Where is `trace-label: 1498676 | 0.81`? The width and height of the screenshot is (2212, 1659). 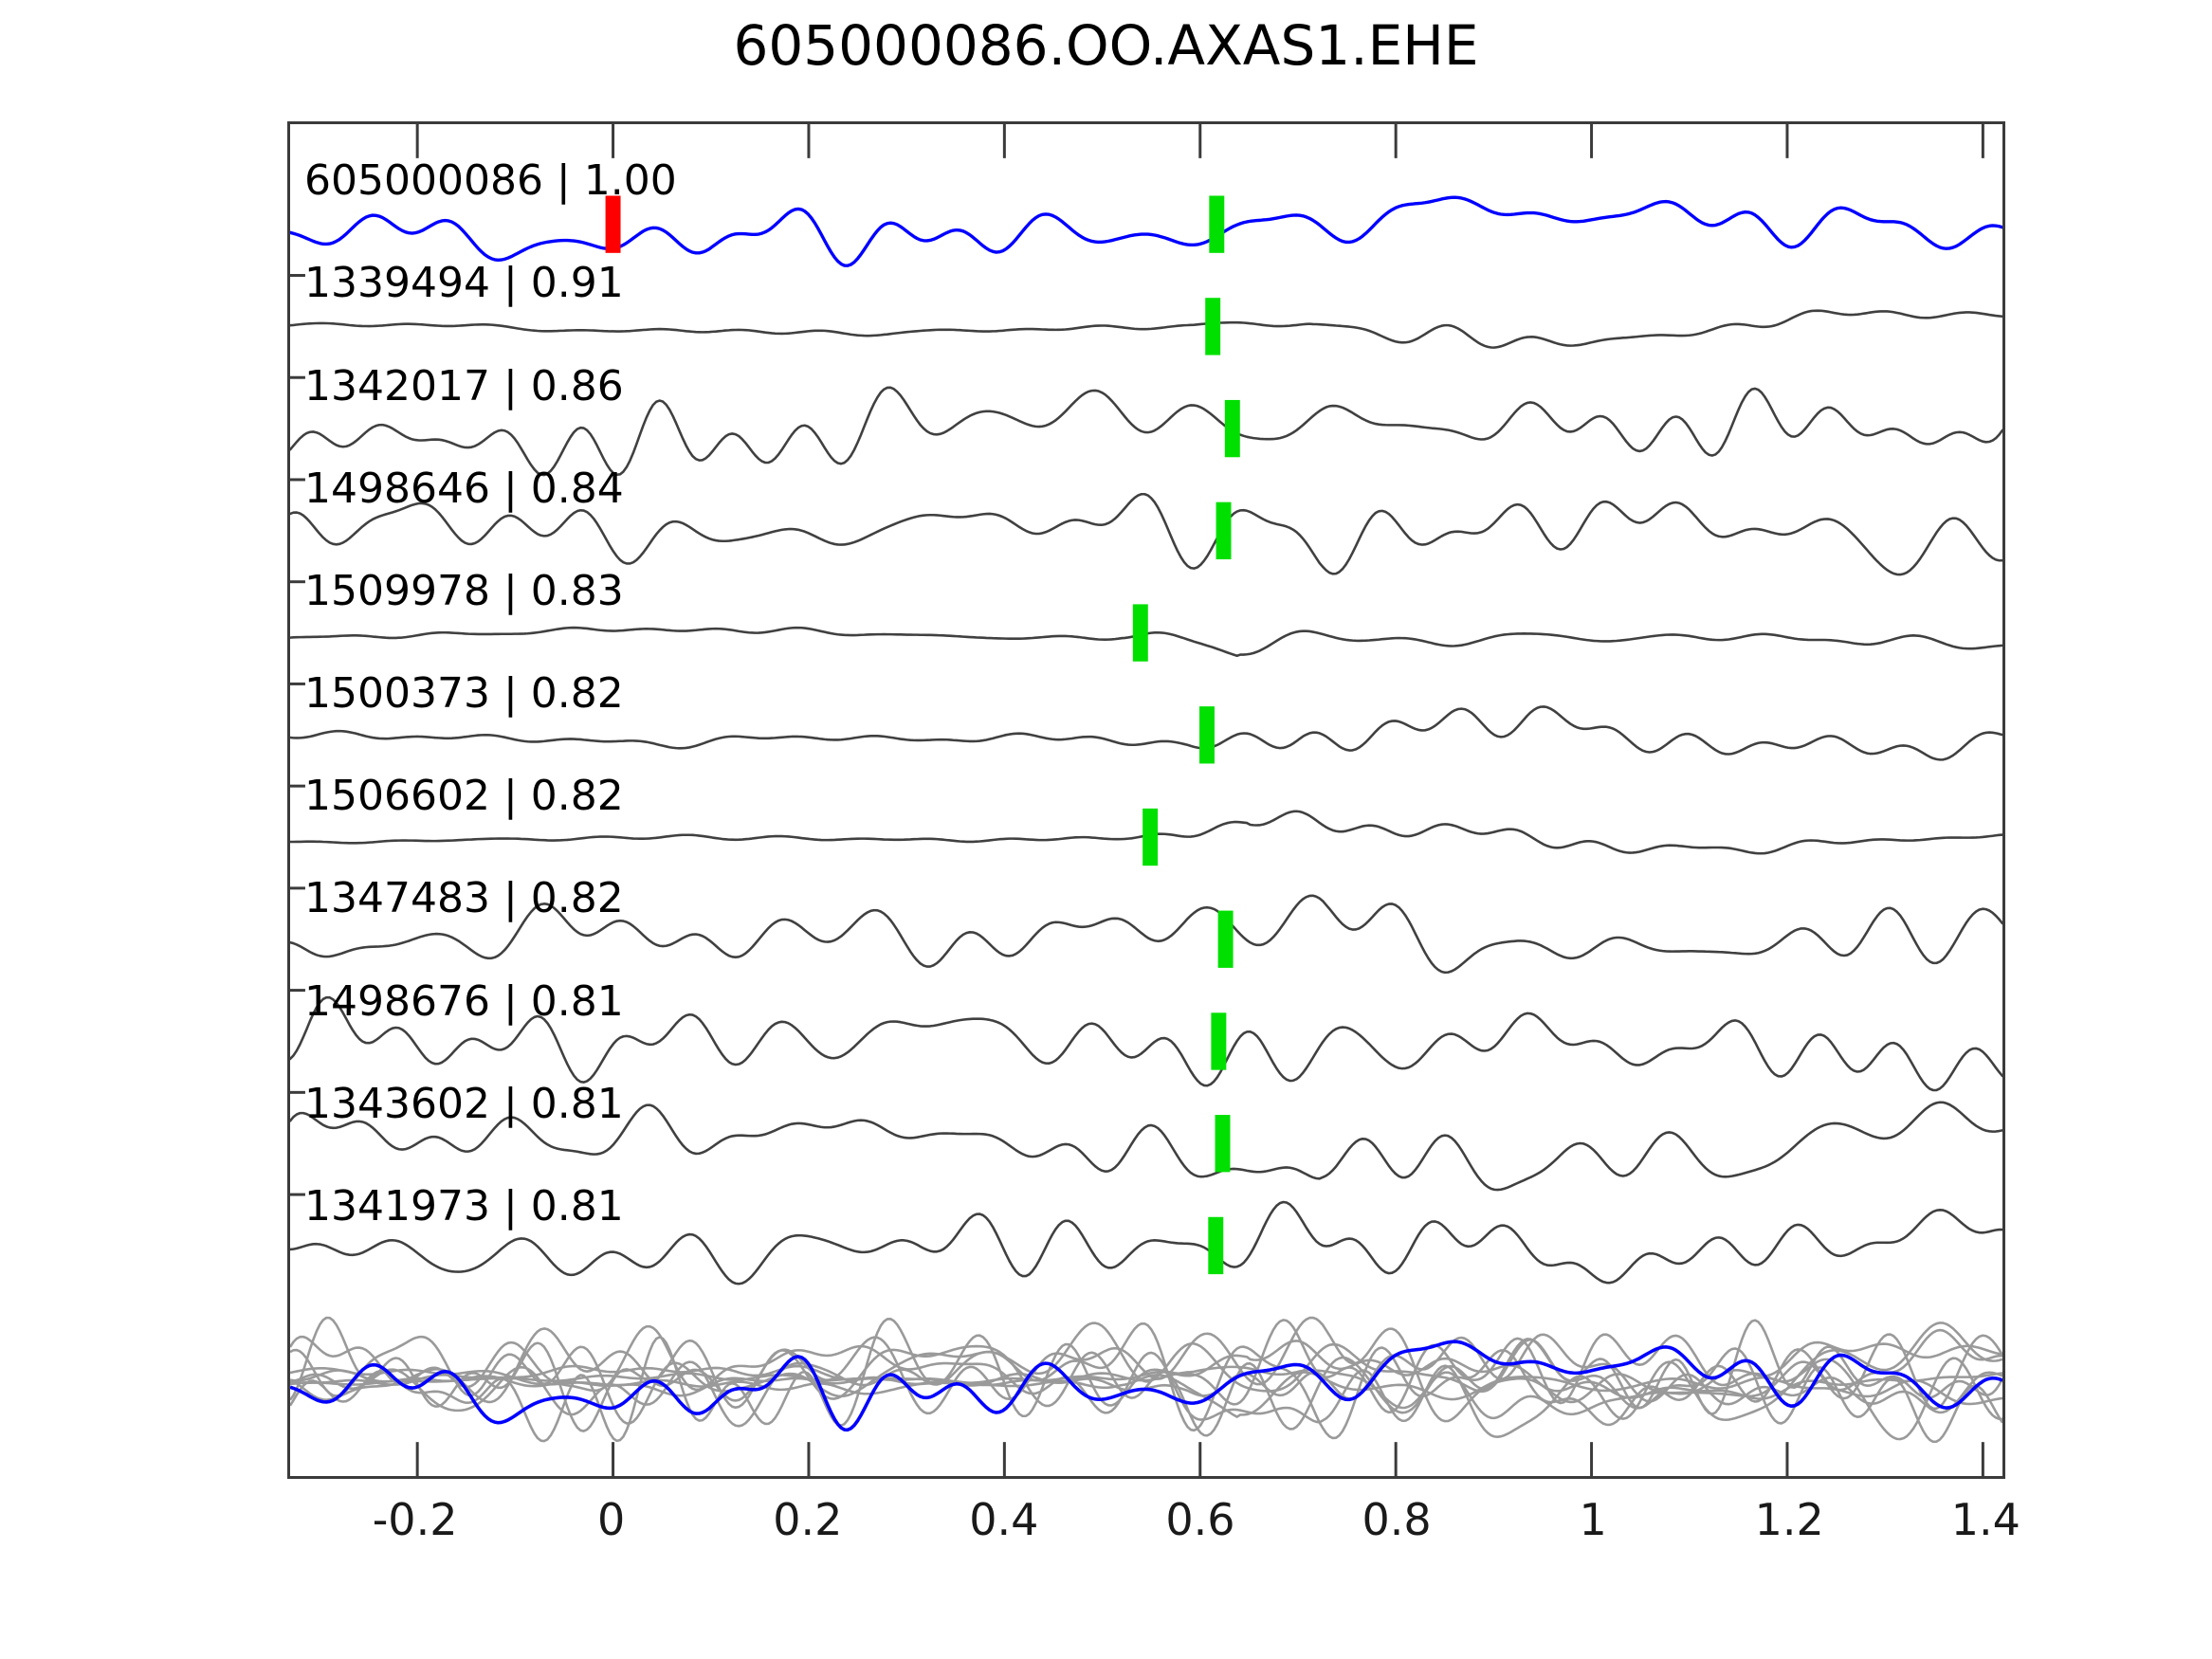
trace-label: 1498676 | 0.81 is located at coordinates (464, 1001).